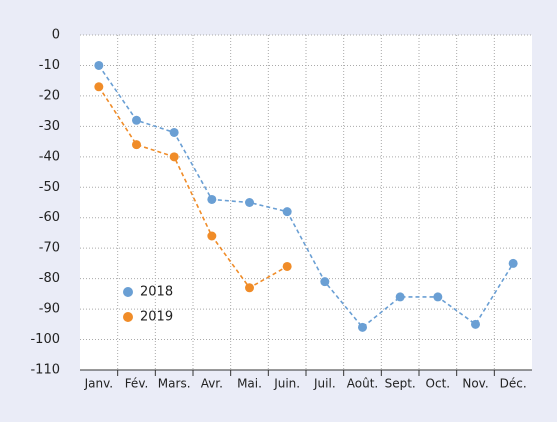  I want to click on y-tick-label: -50, so click(49, 187).